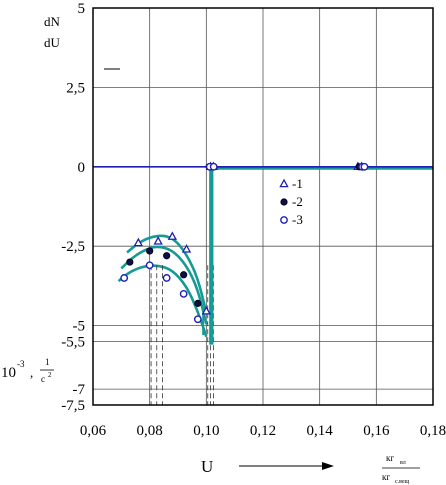  I want to click on x-tick-label: 0,14, so click(320, 431).